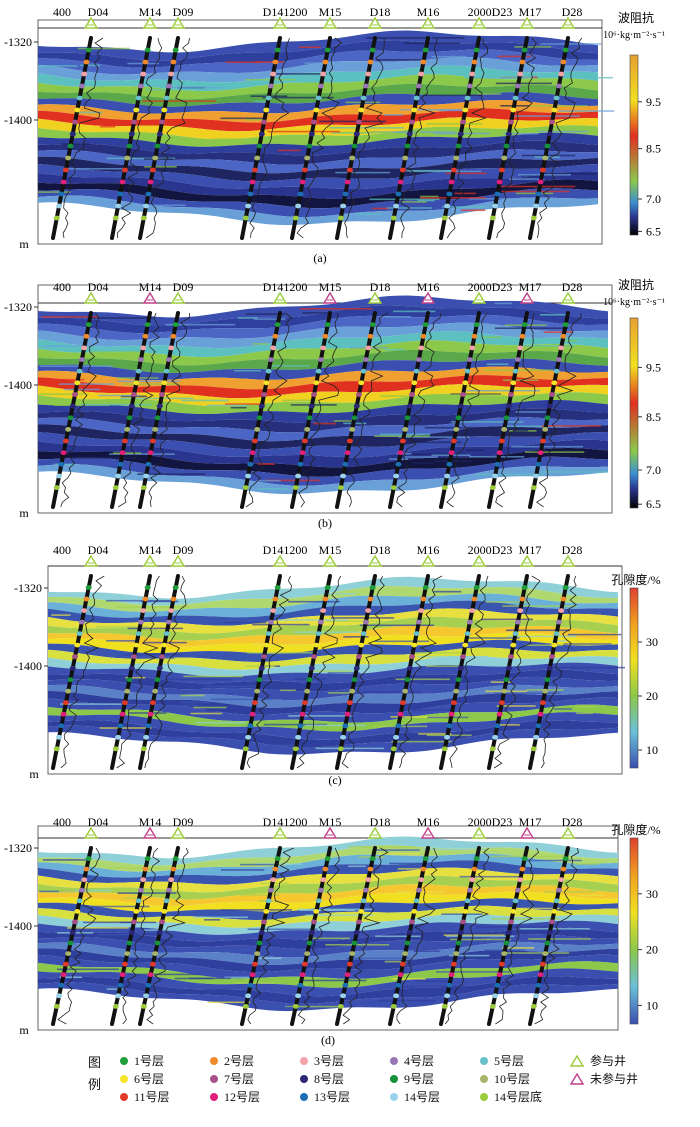 The width and height of the screenshot is (700, 1127). What do you see at coordinates (652, 642) in the screenshot?
I see `colorbar-tick-label: 30` at bounding box center [652, 642].